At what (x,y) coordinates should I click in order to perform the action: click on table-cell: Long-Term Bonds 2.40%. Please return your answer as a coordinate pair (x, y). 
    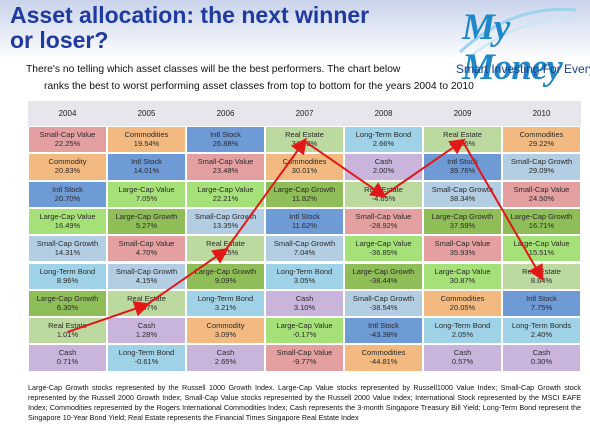
    Looking at the image, I should click on (541, 331).